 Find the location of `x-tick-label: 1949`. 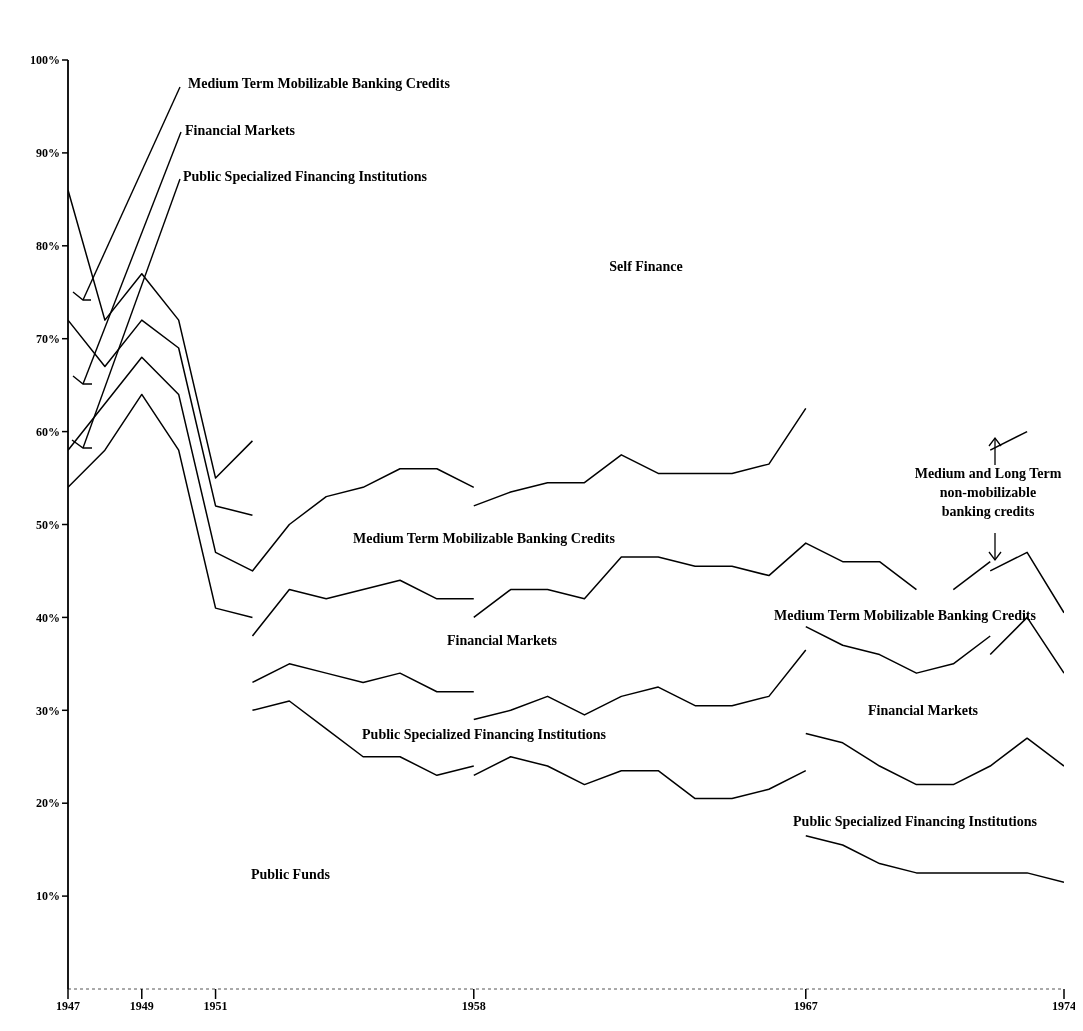

x-tick-label: 1949 is located at coordinates (141, 1005).